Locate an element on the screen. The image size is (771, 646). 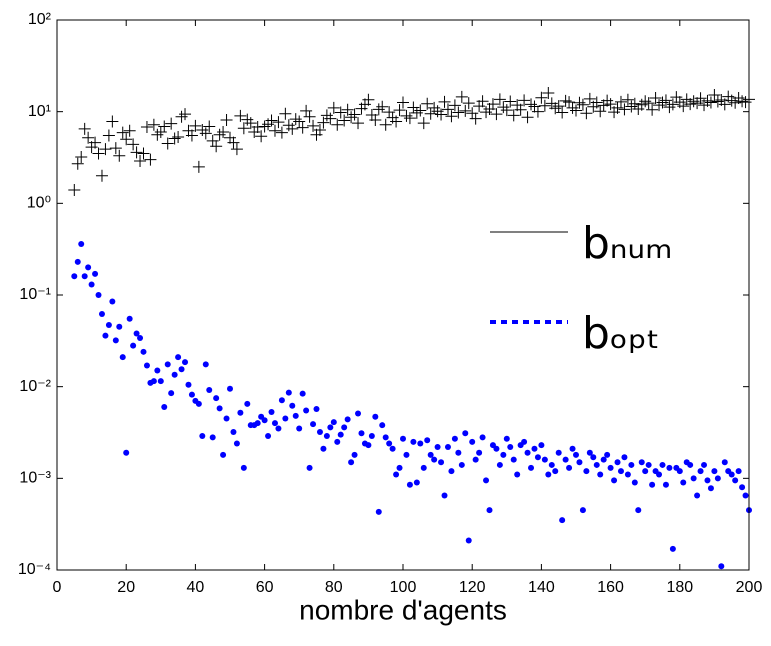
legend-label: bₙᵤₘ is located at coordinates (627, 243).